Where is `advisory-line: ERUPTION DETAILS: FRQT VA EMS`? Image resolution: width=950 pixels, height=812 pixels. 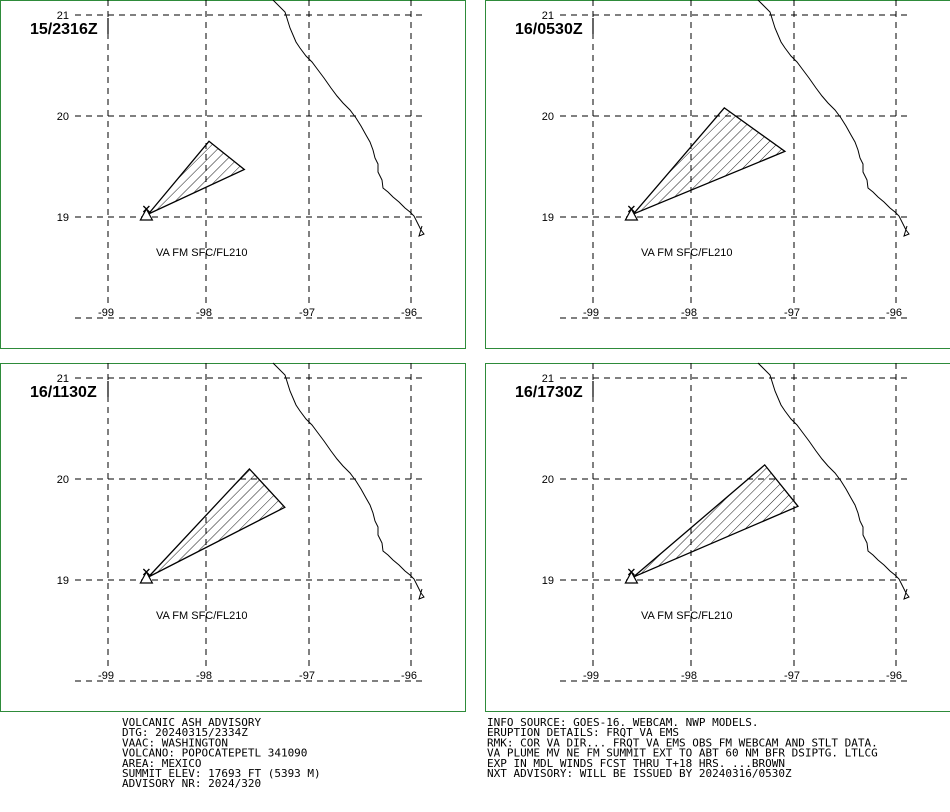
advisory-line: ERUPTION DETAILS: FRQT VA EMS is located at coordinates (583, 732).